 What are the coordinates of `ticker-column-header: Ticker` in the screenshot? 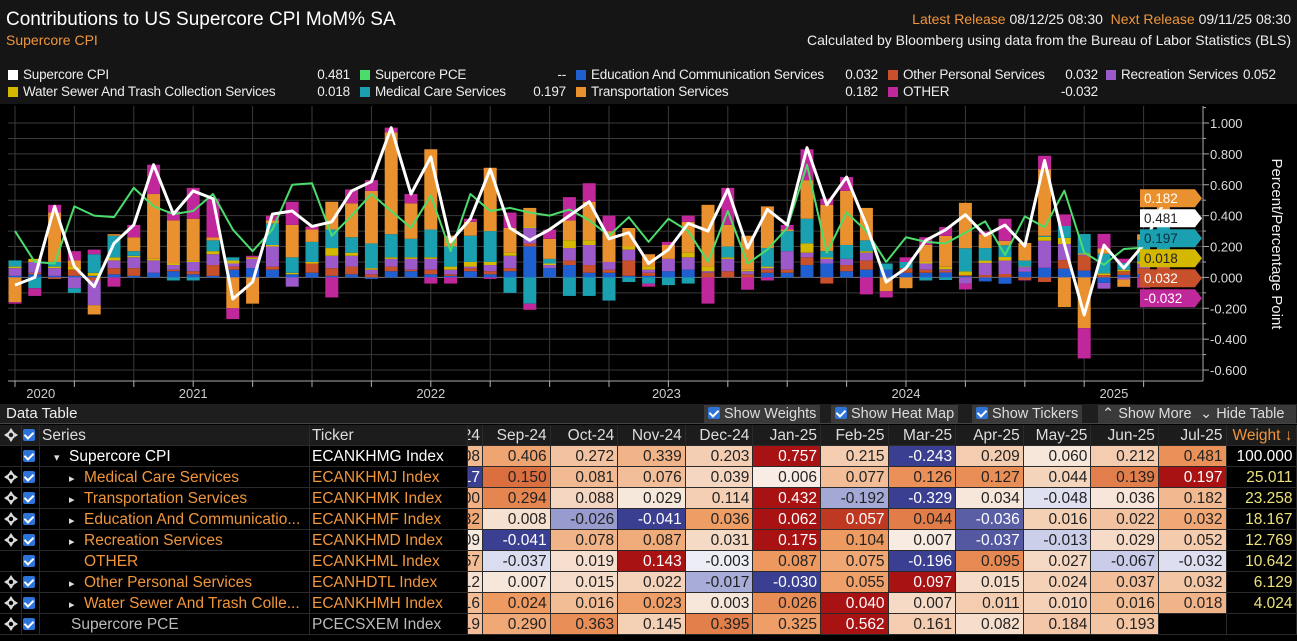 It's located at (389, 435).